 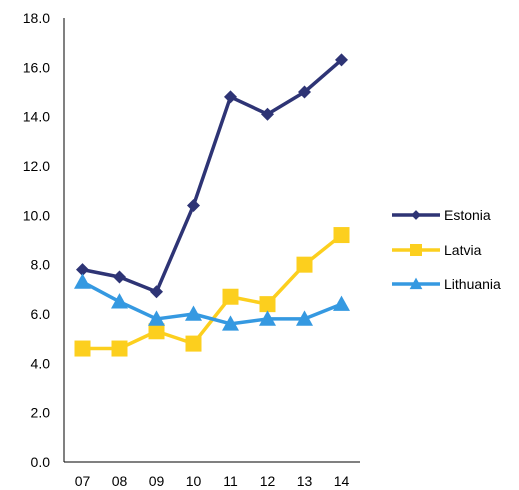 What do you see at coordinates (305, 481) in the screenshot?
I see `x-tick-label: 13` at bounding box center [305, 481].